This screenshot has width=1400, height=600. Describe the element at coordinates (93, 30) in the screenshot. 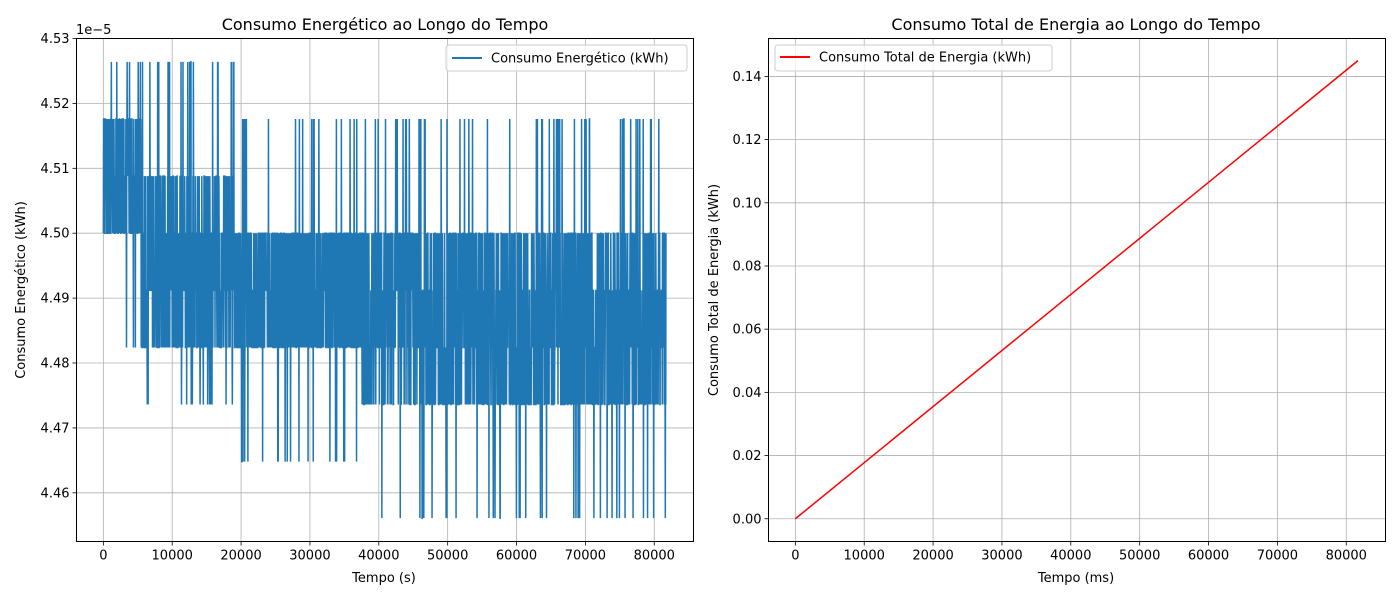

I see `y-axis-offset-text: 1e−5` at that location.